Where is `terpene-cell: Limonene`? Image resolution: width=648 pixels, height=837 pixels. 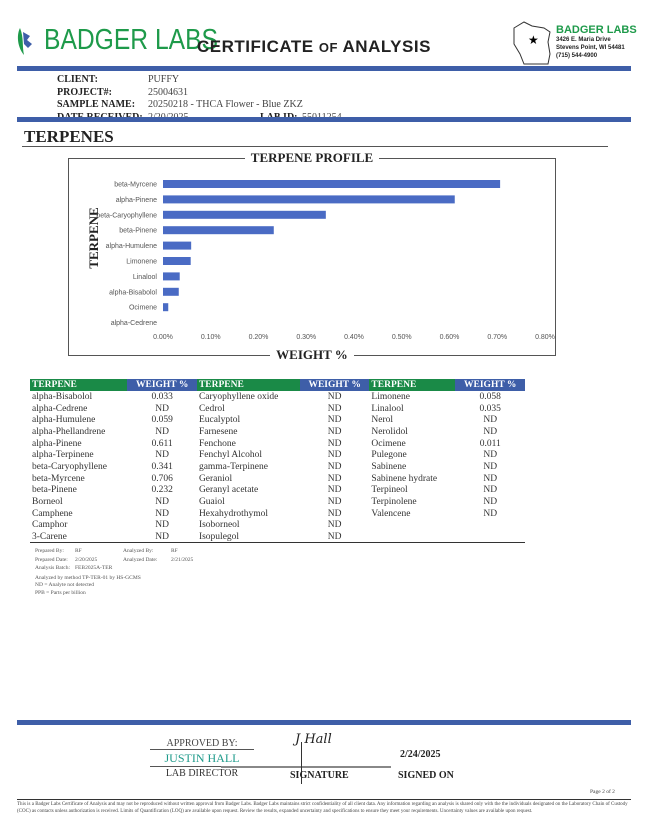
terpene-cell: Limonene is located at coordinates (390, 396).